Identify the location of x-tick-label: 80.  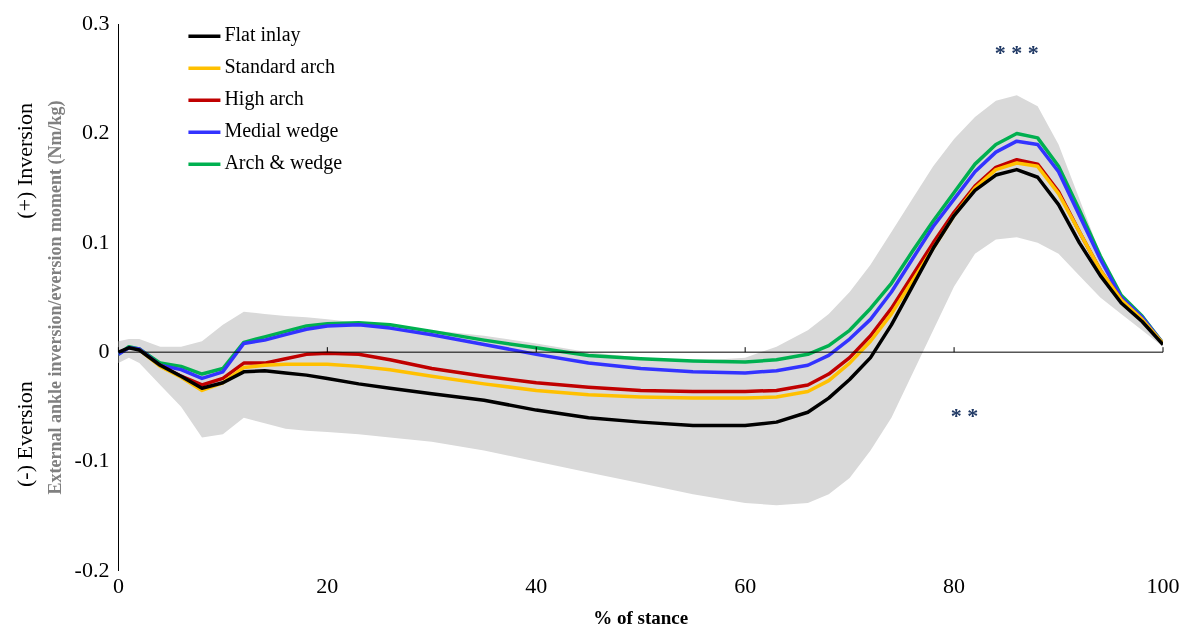
(954, 585).